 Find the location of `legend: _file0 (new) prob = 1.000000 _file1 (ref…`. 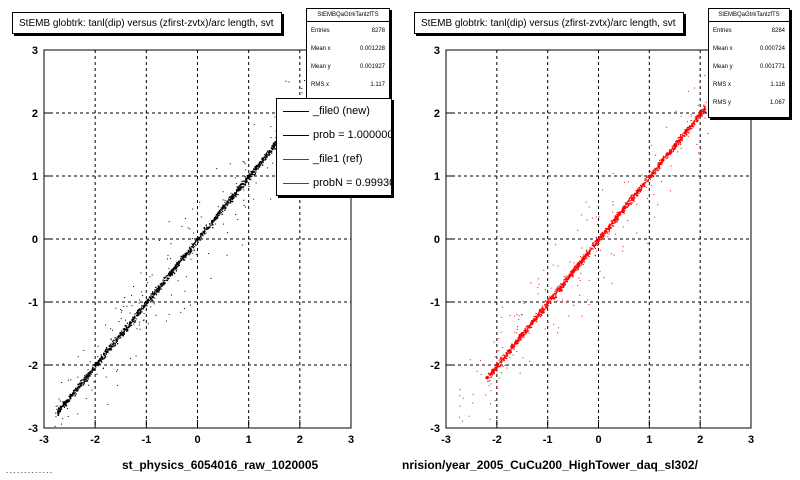

legend: _file0 (new) prob = 1.000000 _file1 (ref… is located at coordinates (334, 147).